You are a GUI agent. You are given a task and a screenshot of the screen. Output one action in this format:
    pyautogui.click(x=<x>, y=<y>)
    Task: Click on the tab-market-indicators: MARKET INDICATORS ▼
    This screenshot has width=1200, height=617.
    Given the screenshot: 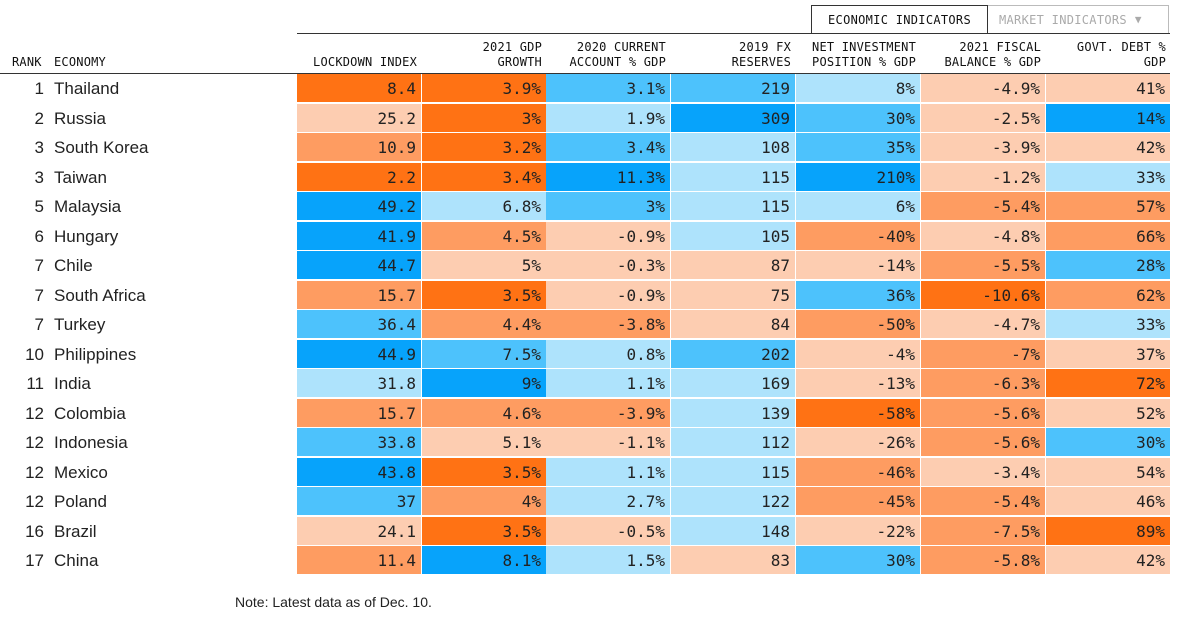 What is the action you would take?
    pyautogui.click(x=1078, y=19)
    